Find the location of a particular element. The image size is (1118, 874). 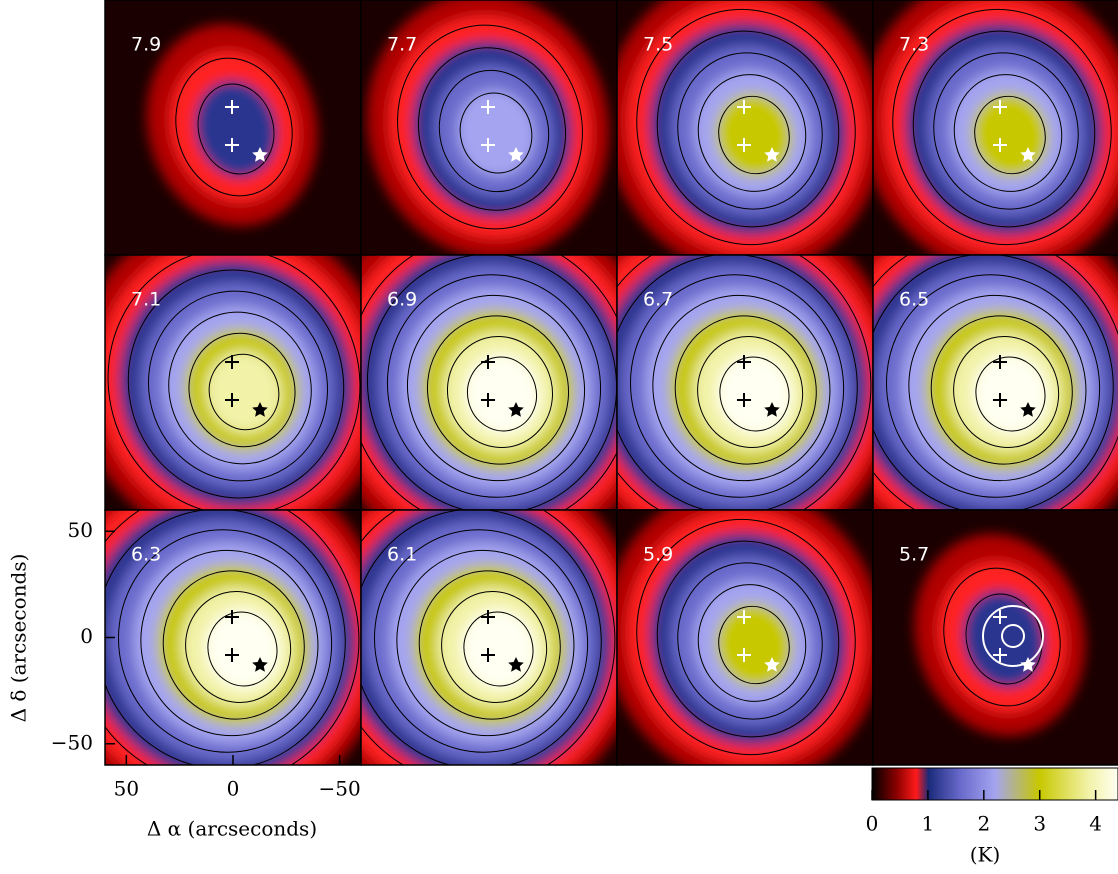

colorbar-label: (K) is located at coordinates (985, 855).